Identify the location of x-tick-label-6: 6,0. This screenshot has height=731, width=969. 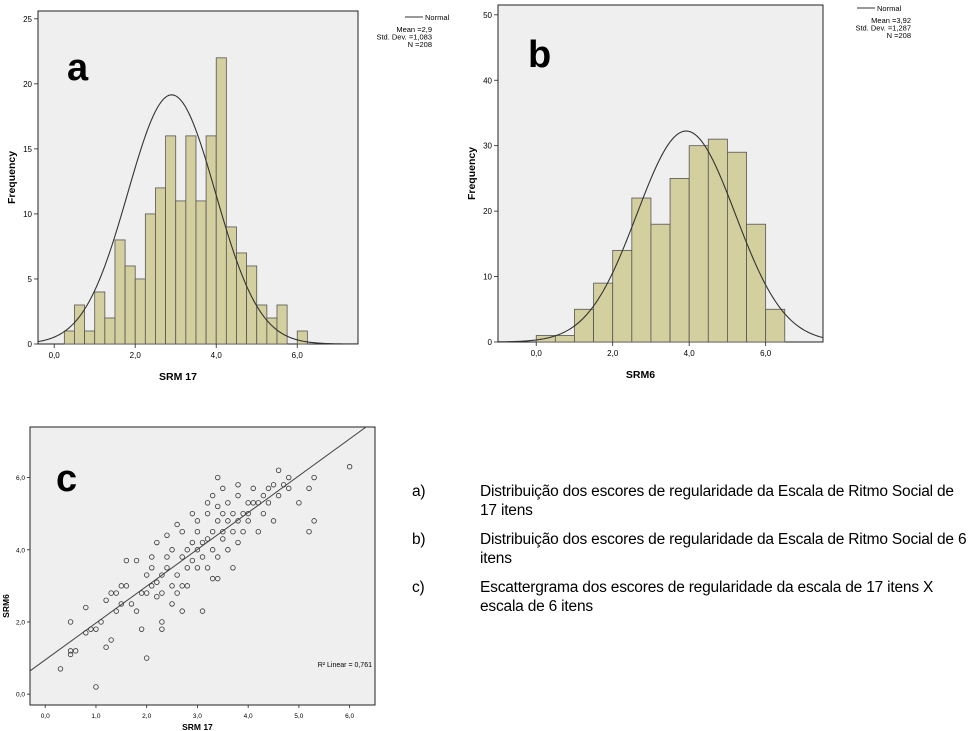
(349, 716).